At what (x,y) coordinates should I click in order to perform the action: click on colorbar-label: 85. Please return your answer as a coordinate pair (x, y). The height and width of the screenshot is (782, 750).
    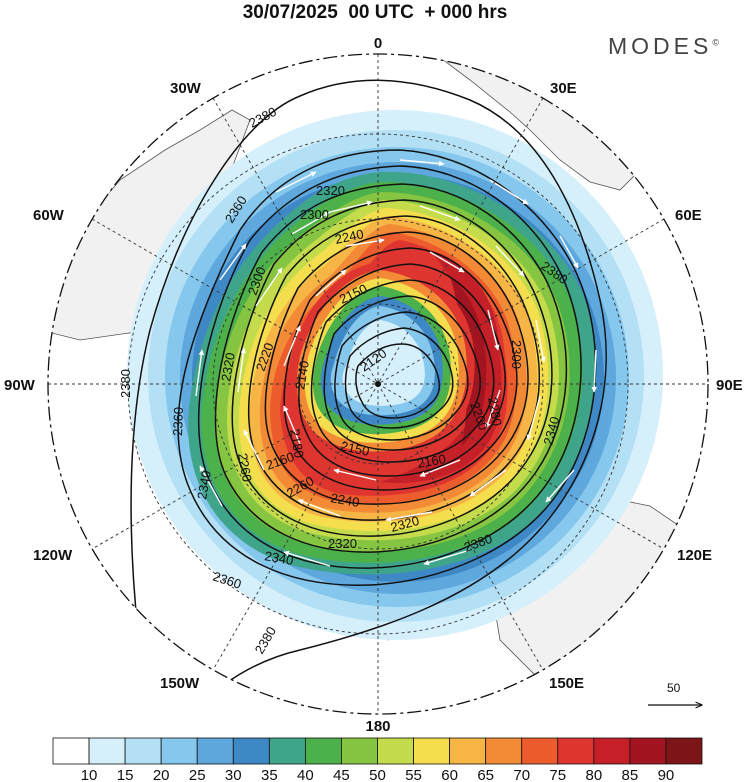
    Looking at the image, I should click on (630, 774).